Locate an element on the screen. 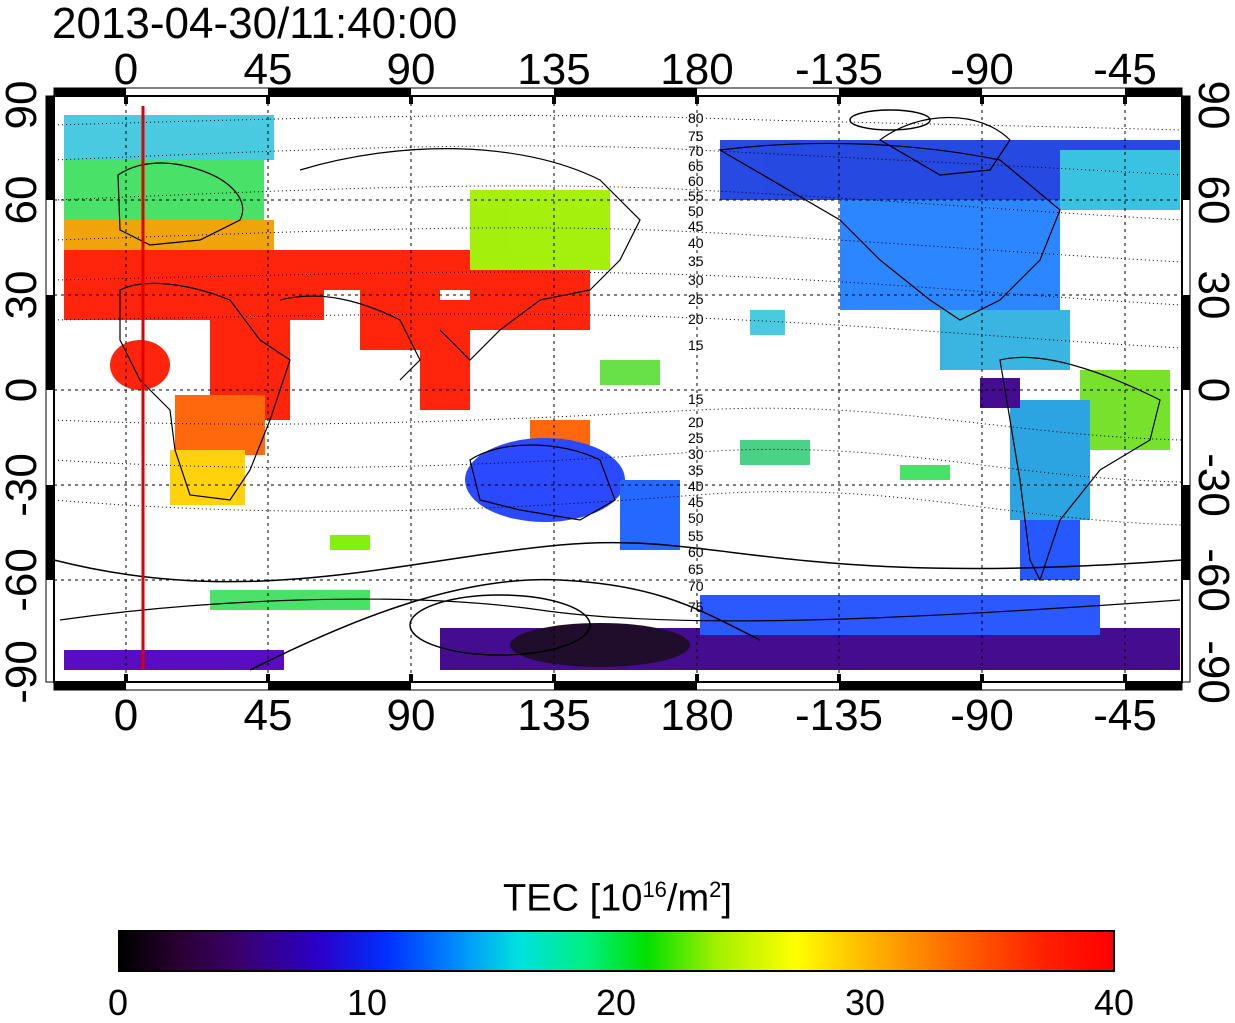 The image size is (1235, 1023). colorbar-tick: 20 is located at coordinates (616, 1002).